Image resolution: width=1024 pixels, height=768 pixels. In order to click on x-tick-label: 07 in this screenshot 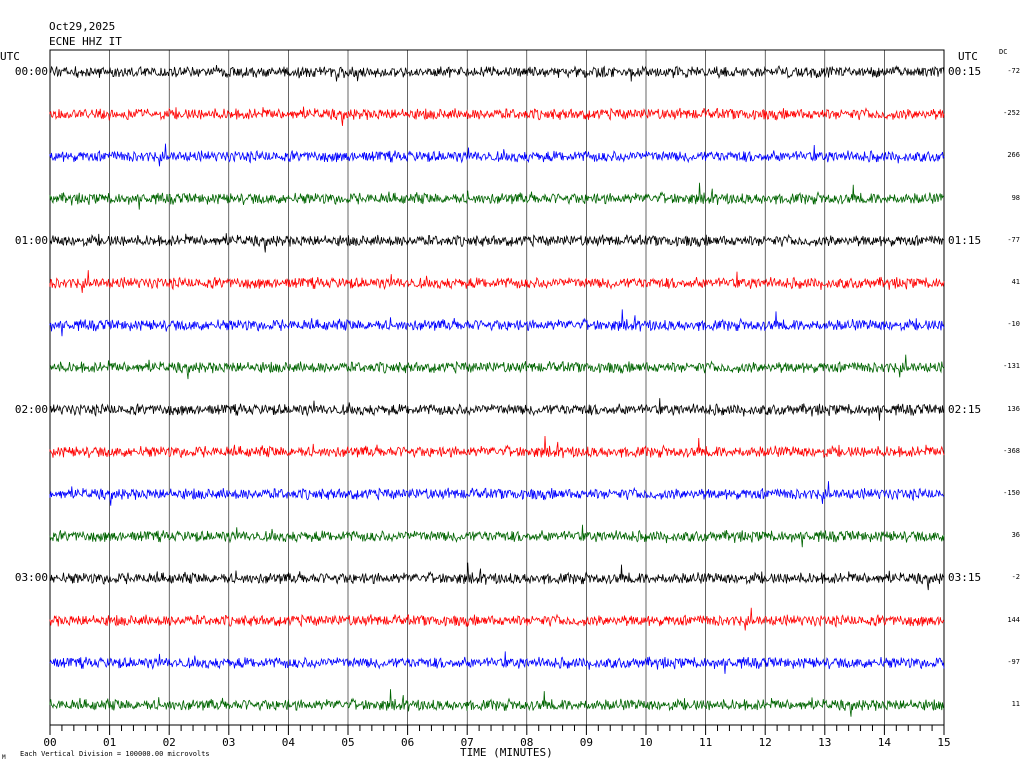, I will do `click(467, 742)`.